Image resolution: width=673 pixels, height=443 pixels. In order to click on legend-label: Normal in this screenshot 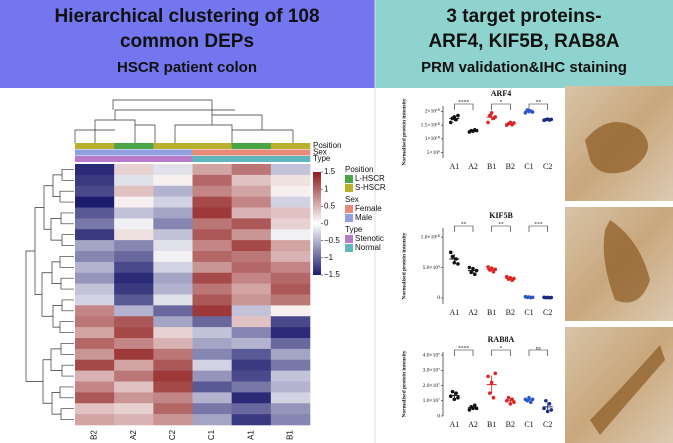, I will do `click(368, 247)`.